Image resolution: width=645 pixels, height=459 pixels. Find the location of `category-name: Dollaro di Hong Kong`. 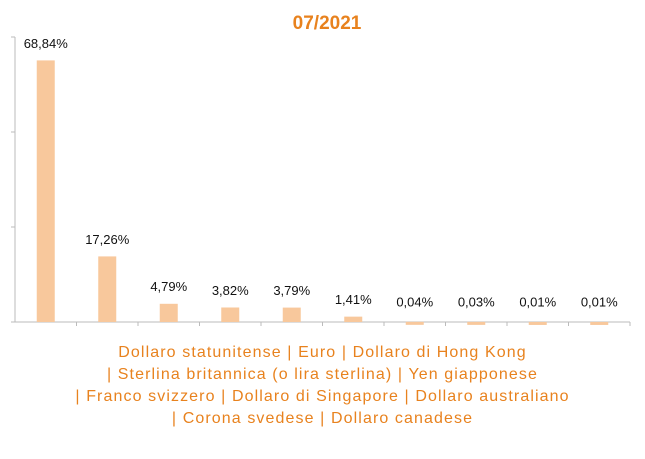

category-name: Dollaro di Hong Kong is located at coordinates (439, 352).